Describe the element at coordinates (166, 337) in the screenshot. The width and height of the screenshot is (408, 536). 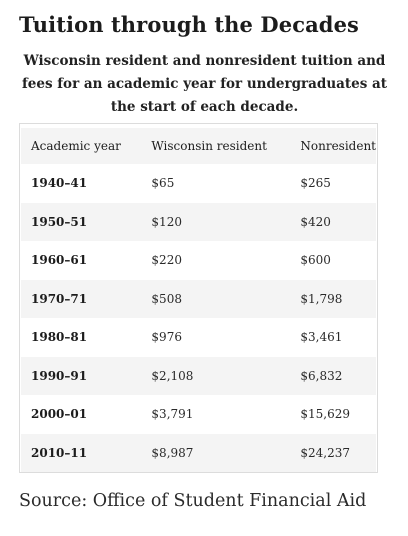
I see `cell-resident: $976` at that location.